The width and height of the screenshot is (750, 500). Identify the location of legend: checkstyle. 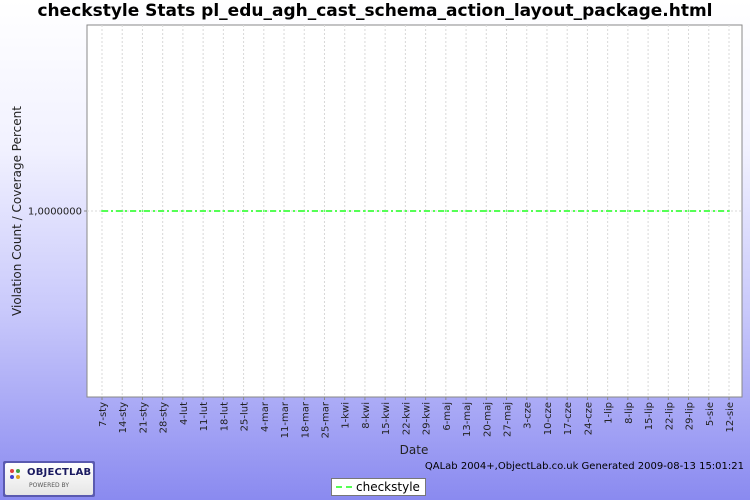
(378, 487).